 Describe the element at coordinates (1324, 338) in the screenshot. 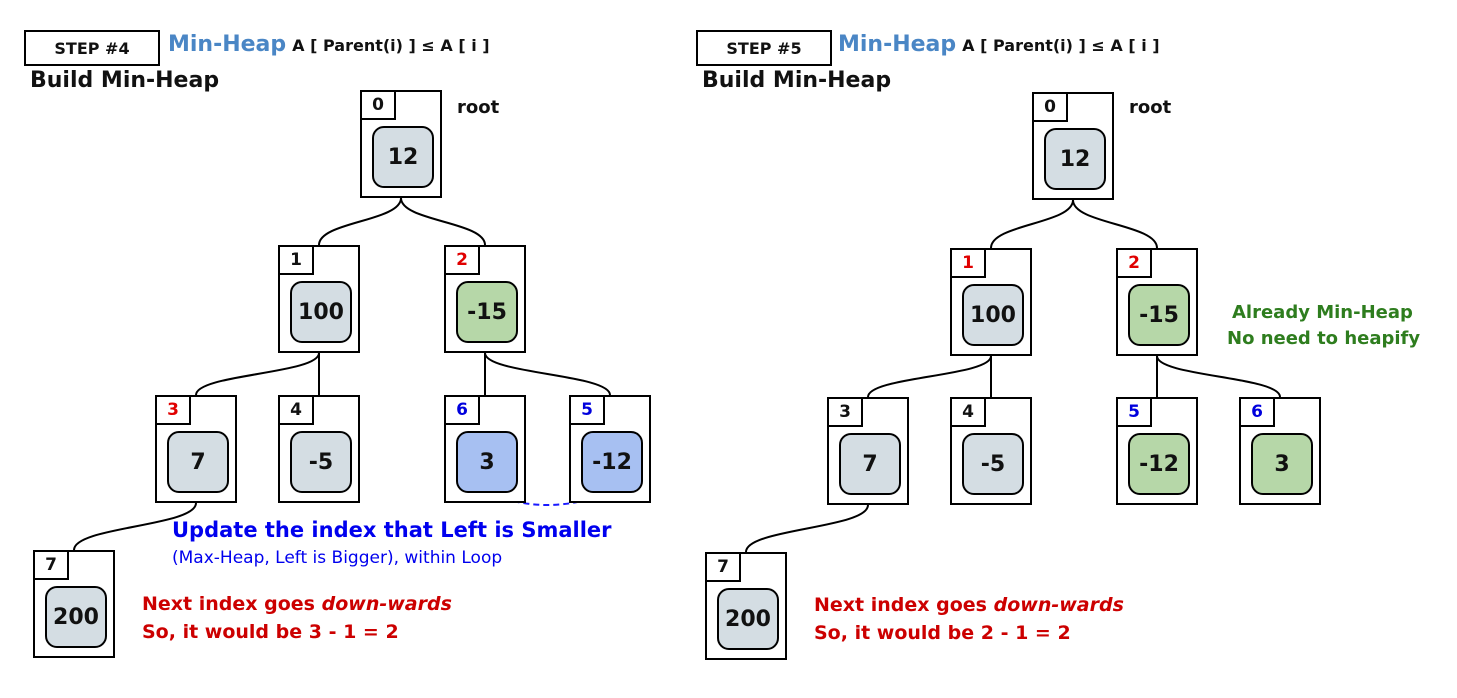

I see `heap-note-line2: No need to heapify` at that location.